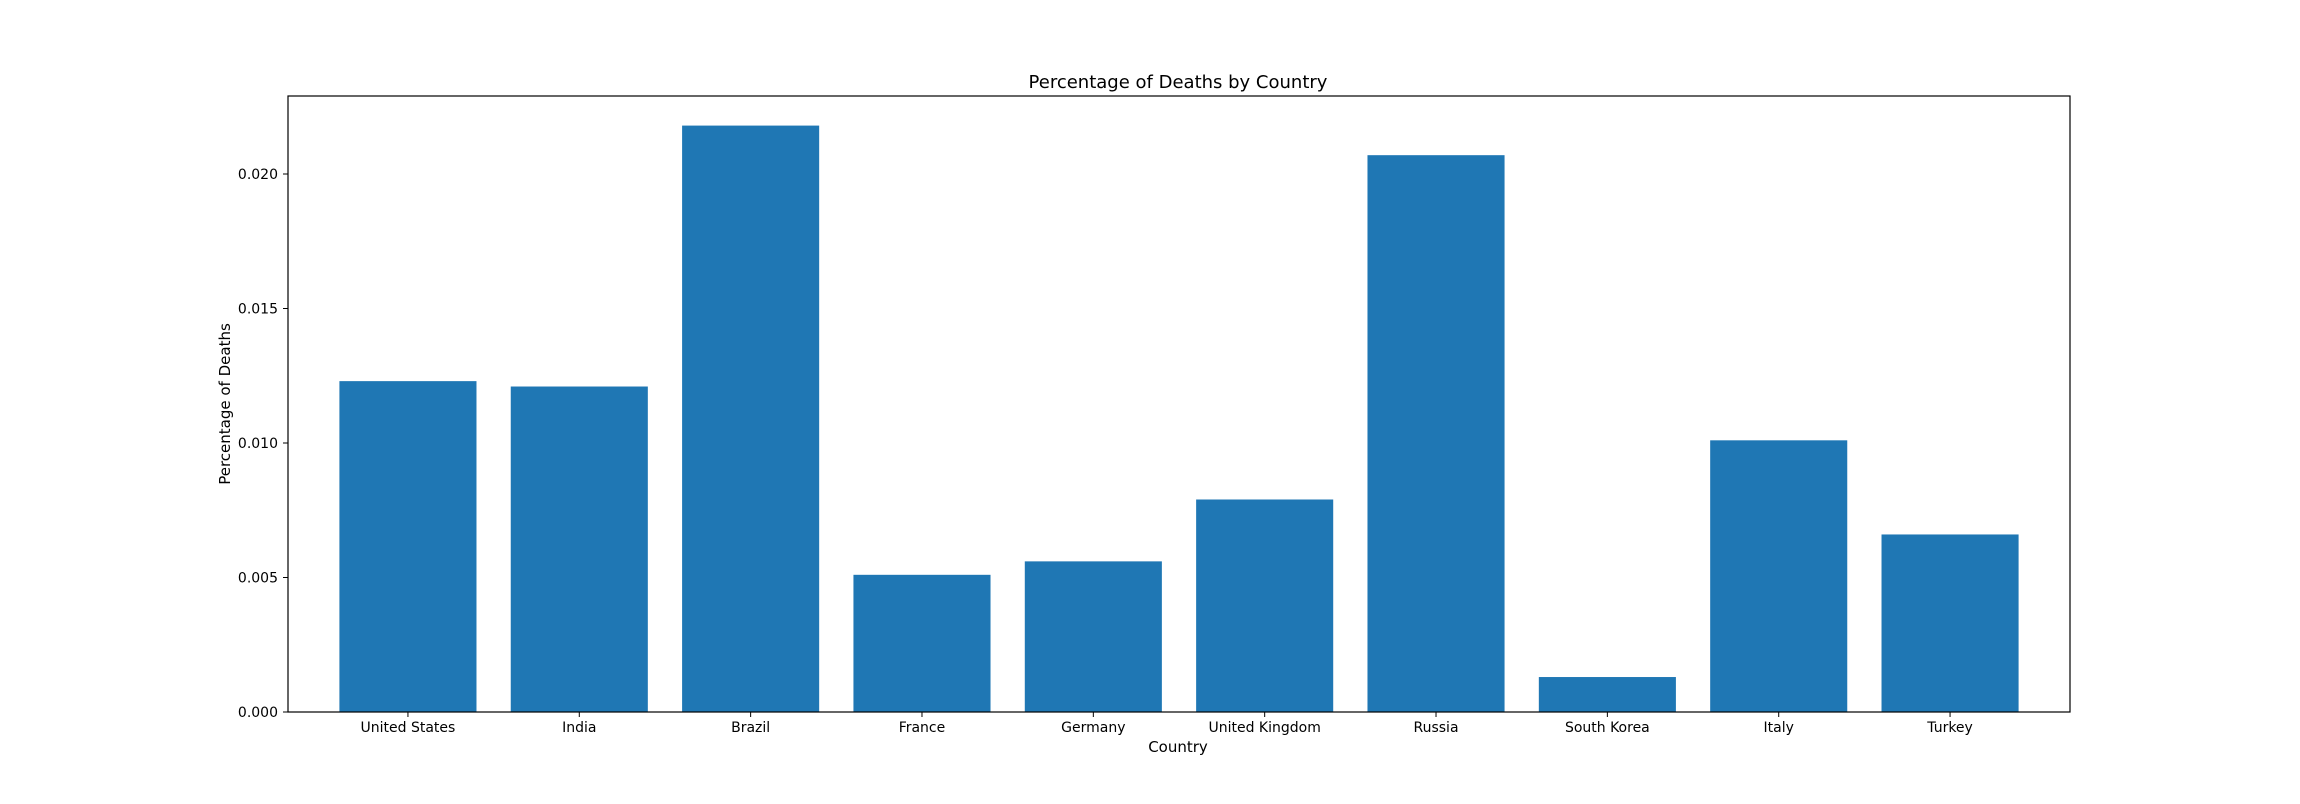 The image size is (2300, 804). What do you see at coordinates (408, 728) in the screenshot?
I see `x-tick-label: United States` at bounding box center [408, 728].